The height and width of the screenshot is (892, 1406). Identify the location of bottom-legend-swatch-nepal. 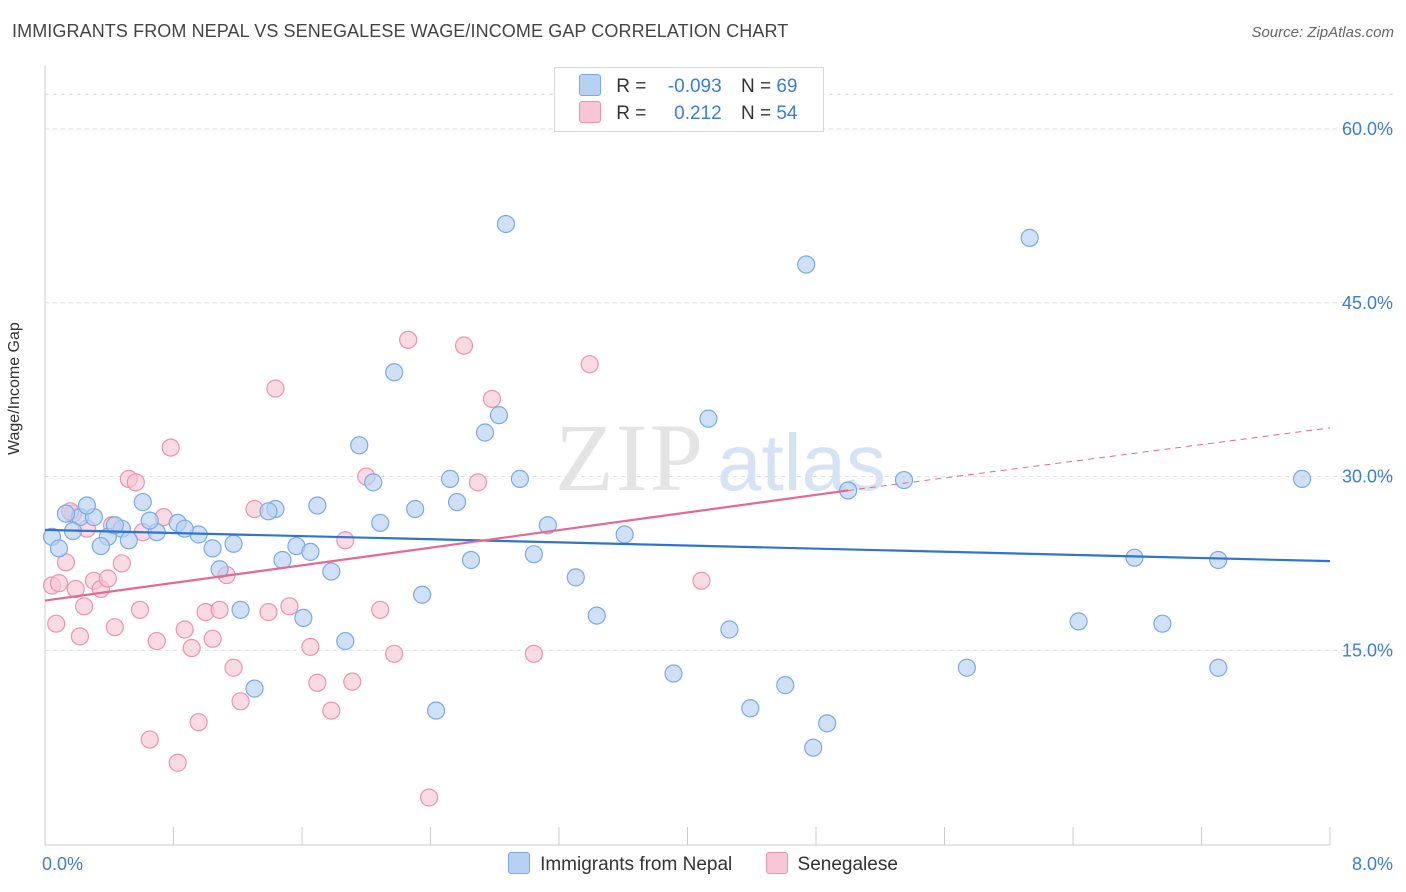
(519, 863).